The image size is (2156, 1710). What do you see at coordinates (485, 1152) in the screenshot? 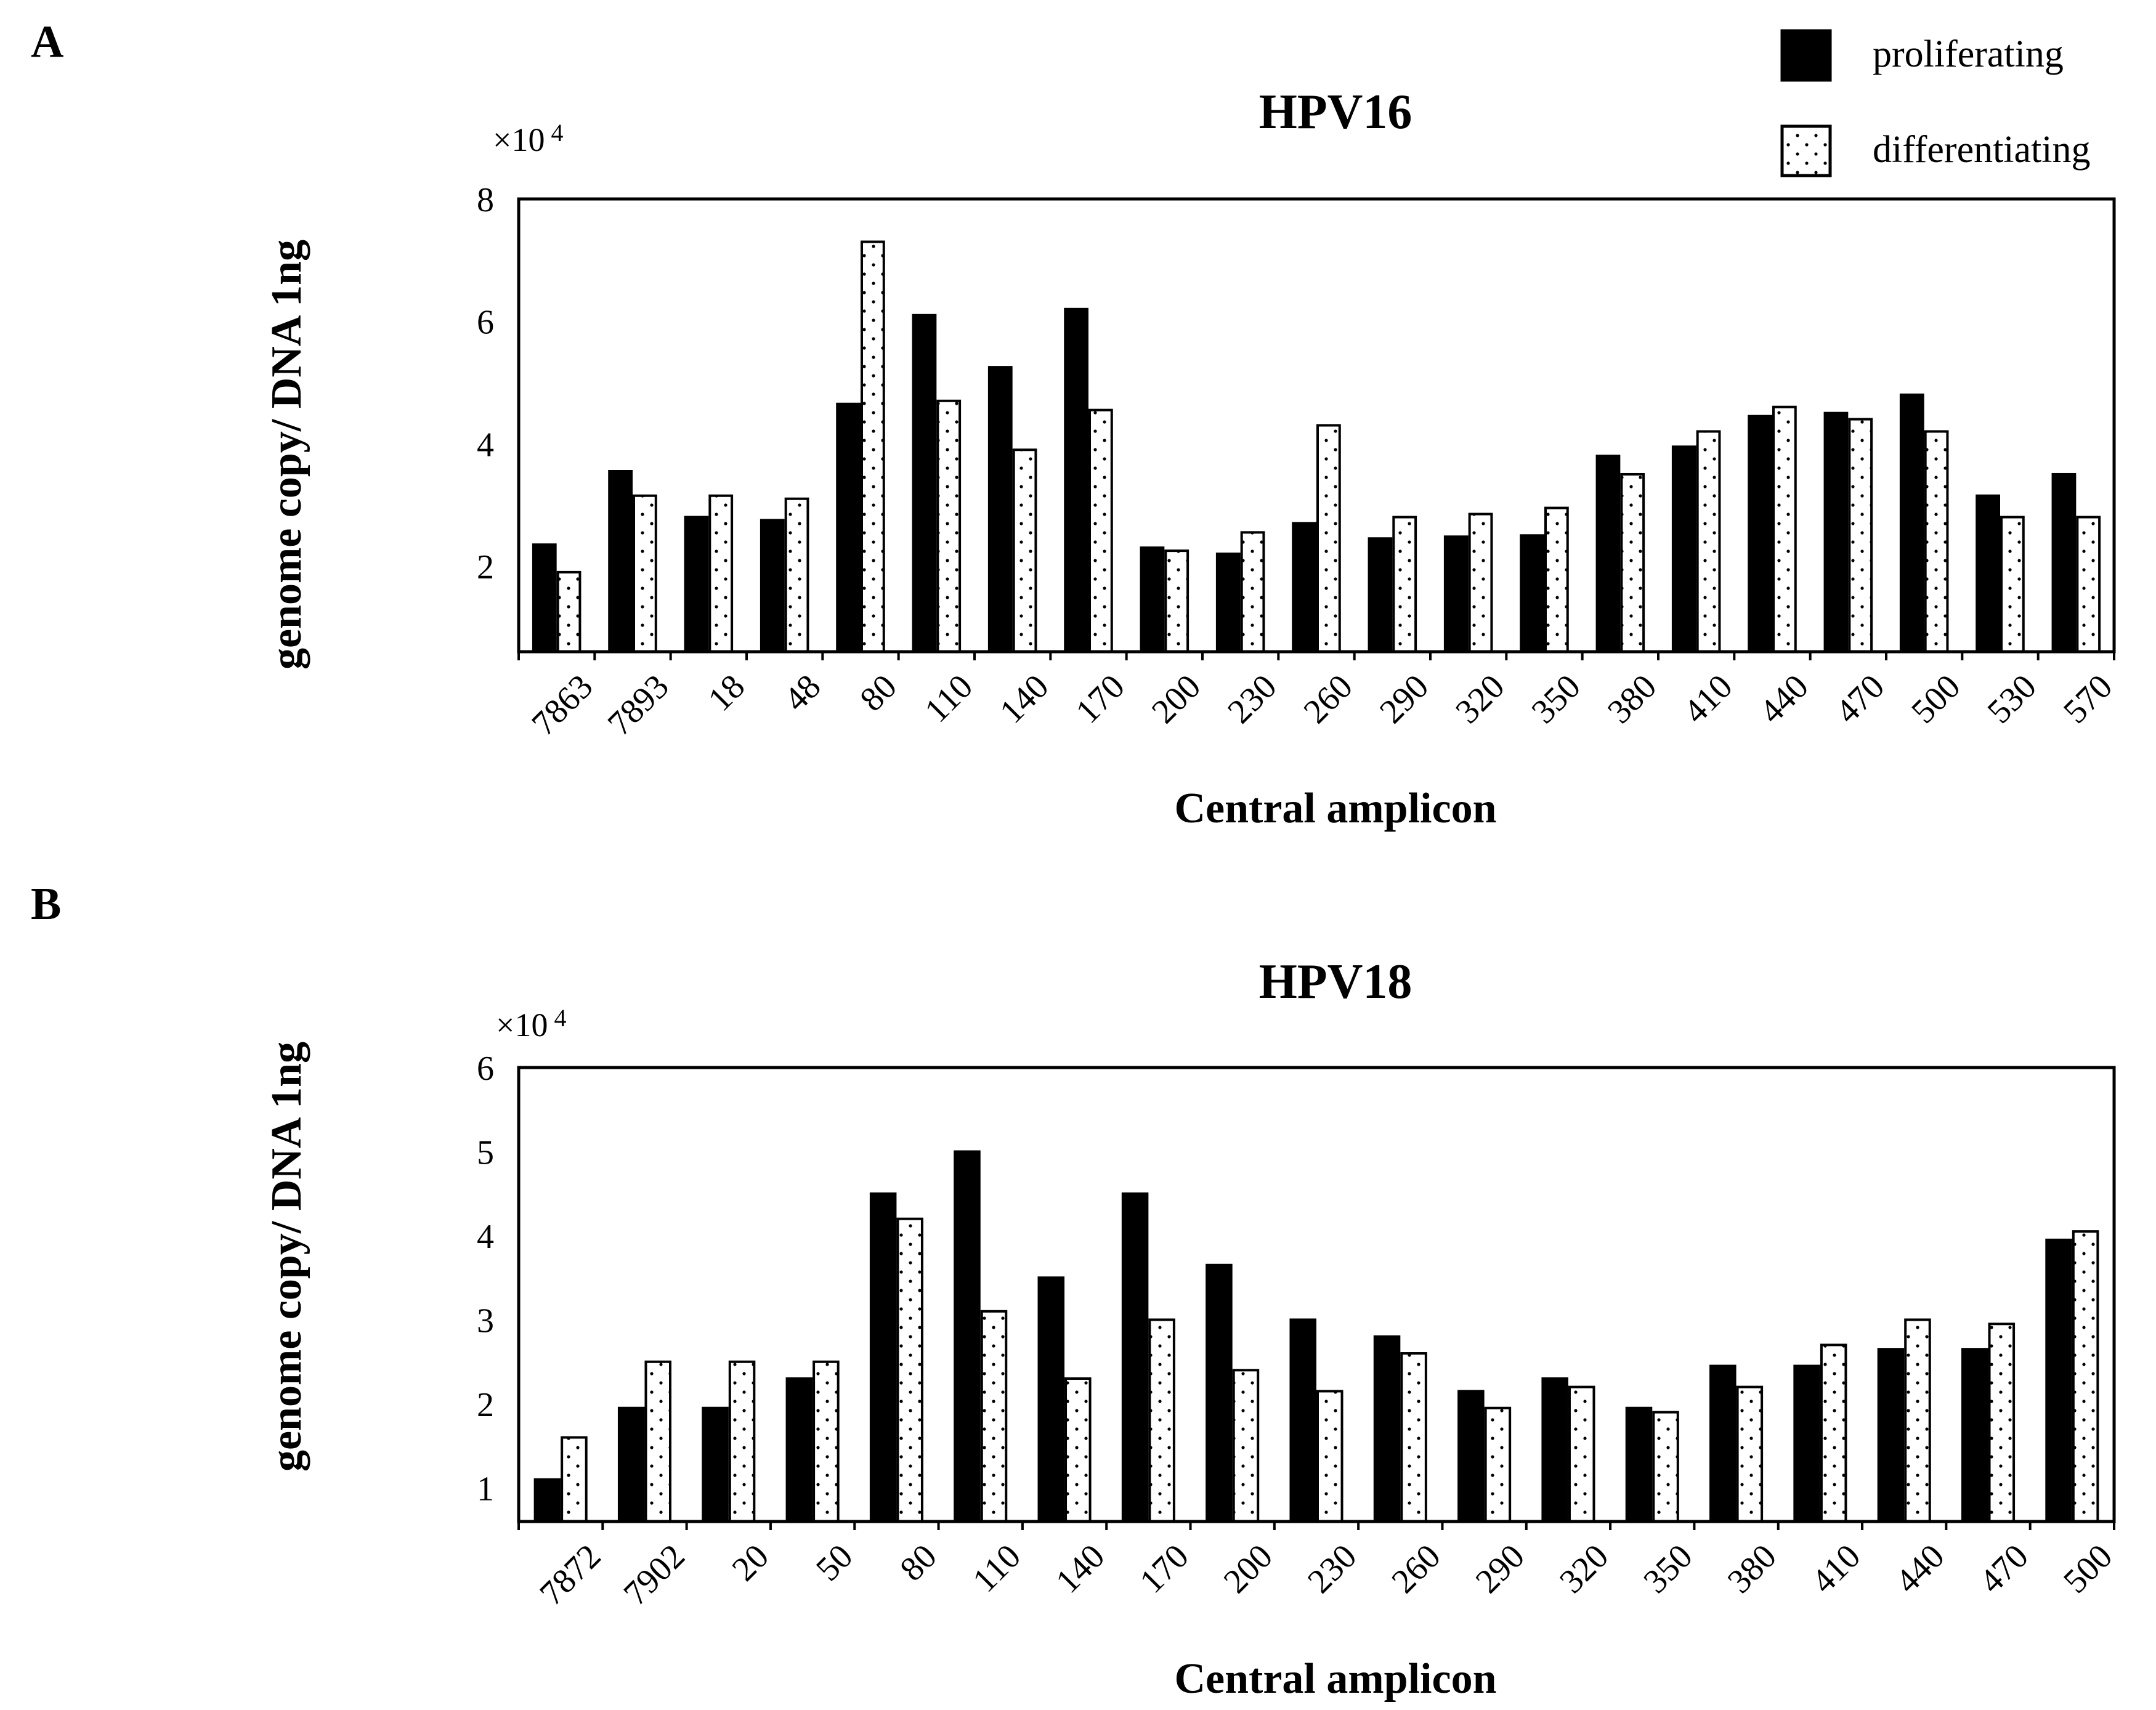
I see `y-tick-label: 5` at bounding box center [485, 1152].